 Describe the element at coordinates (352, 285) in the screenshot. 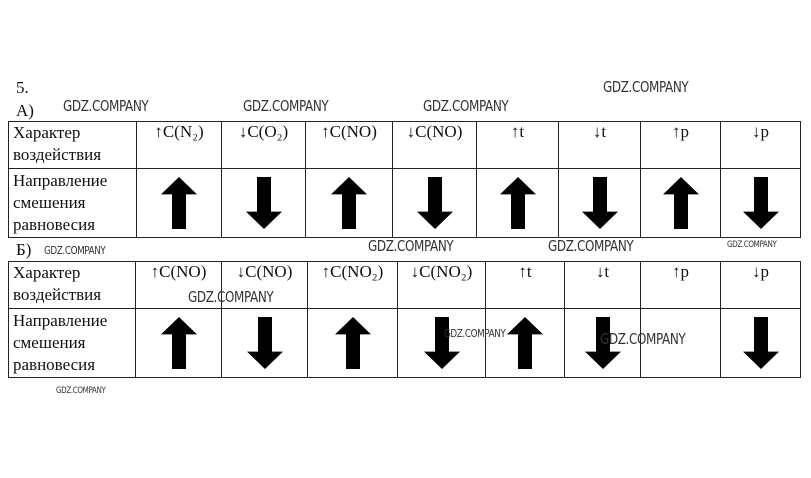

I see `factor-cell: ↑C(NO₂)` at that location.